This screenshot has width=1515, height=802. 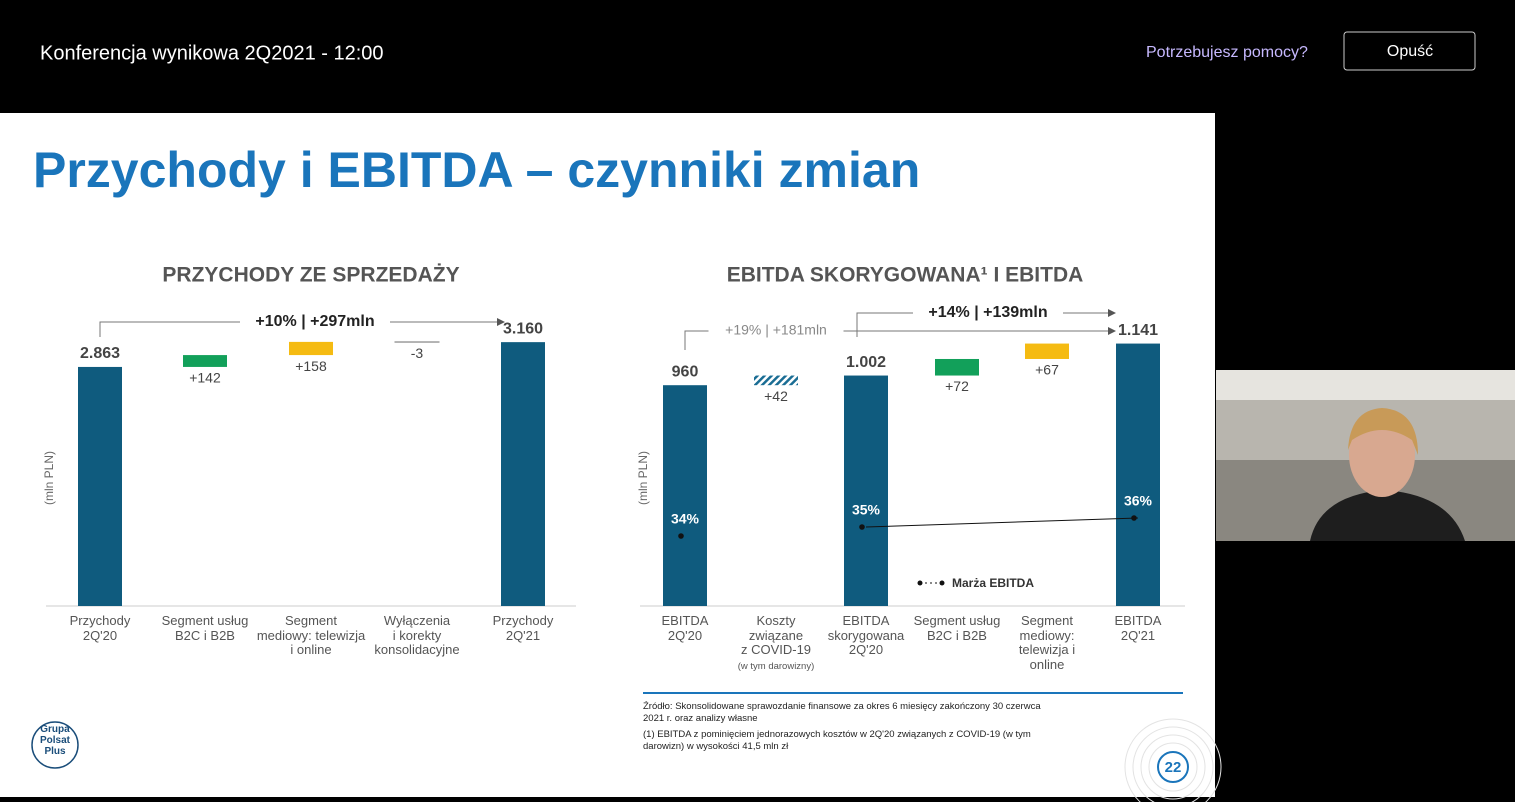 I want to click on help-link: Potrzebujesz pomocy?, so click(x=1227, y=52).